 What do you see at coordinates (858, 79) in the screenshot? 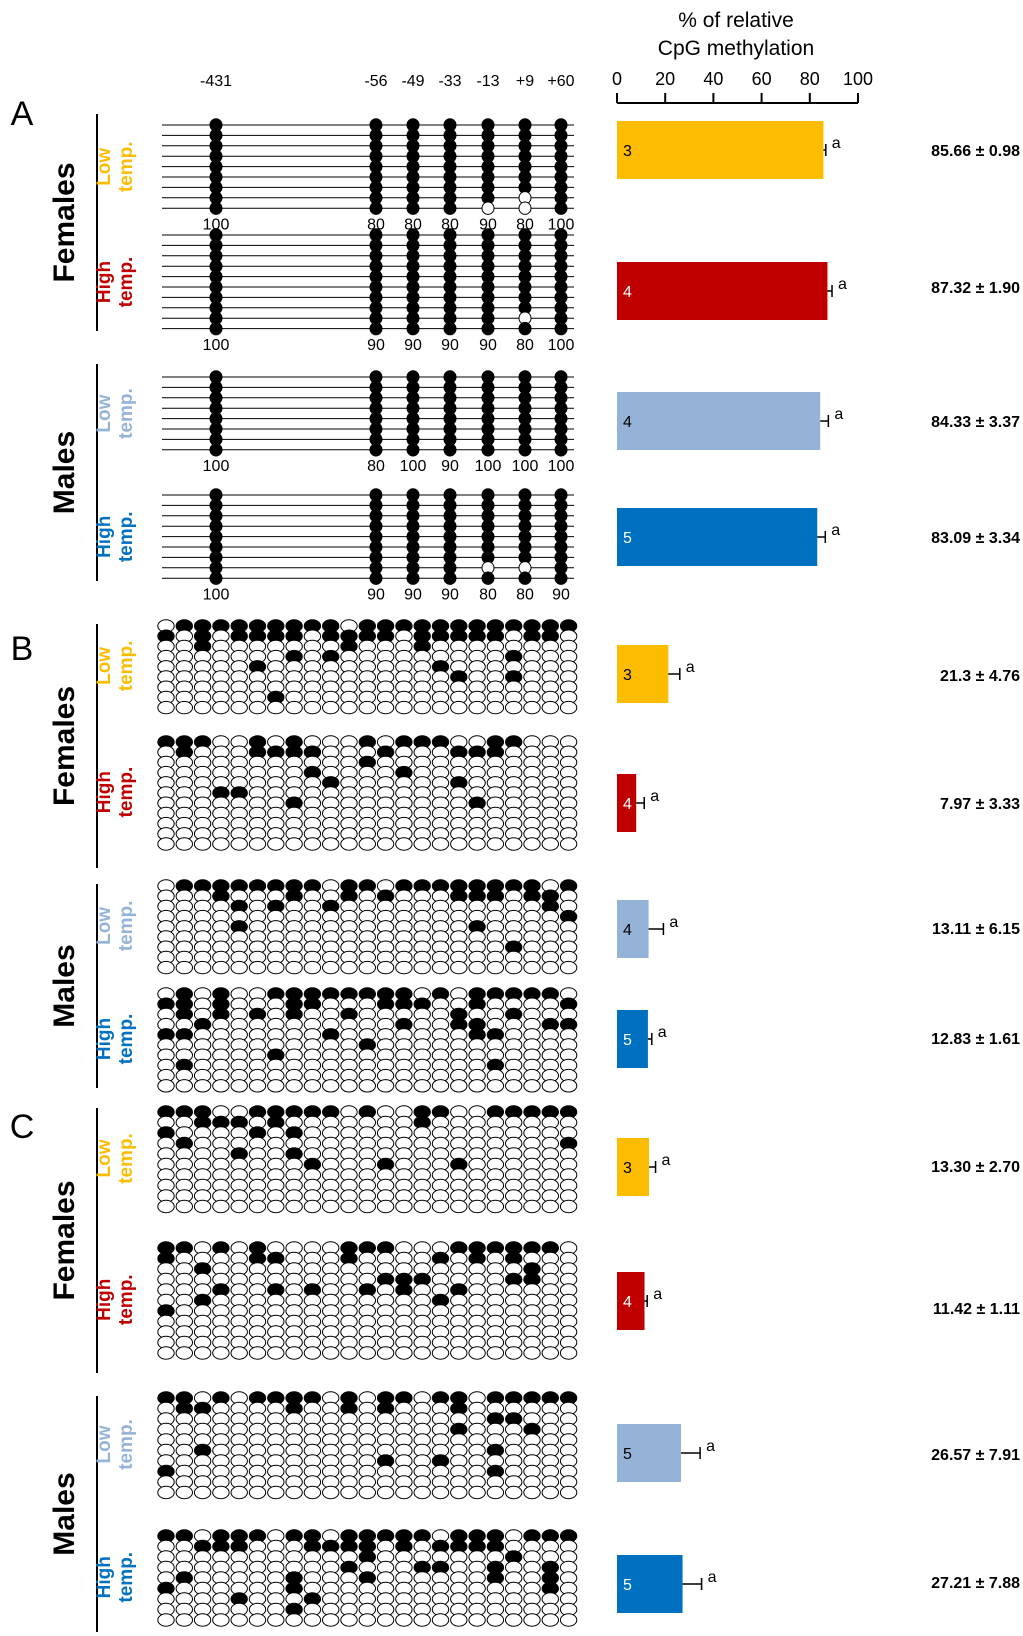
I see `x-tick-label: 100` at bounding box center [858, 79].